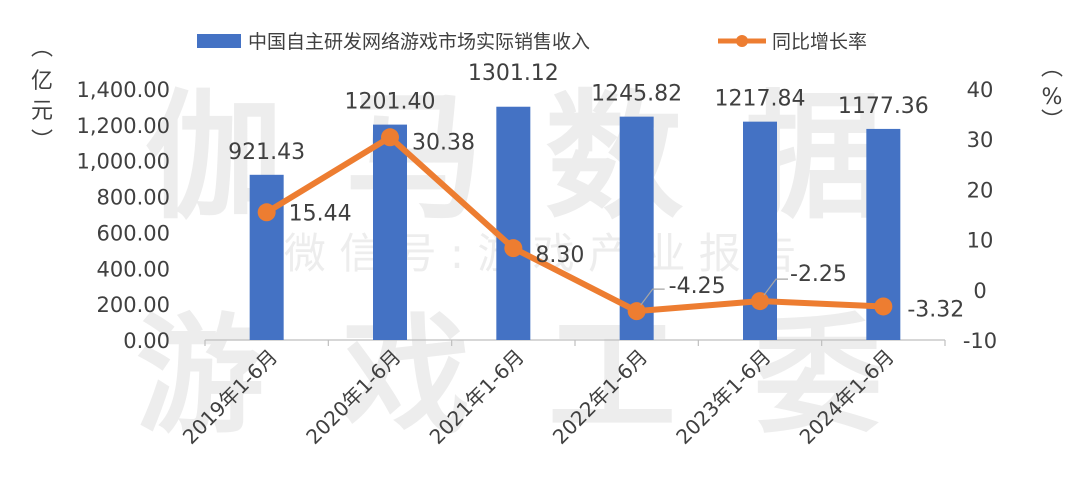 This screenshot has height=500, width=1080. I want to click on growth-value-label: -3.32, so click(935, 309).